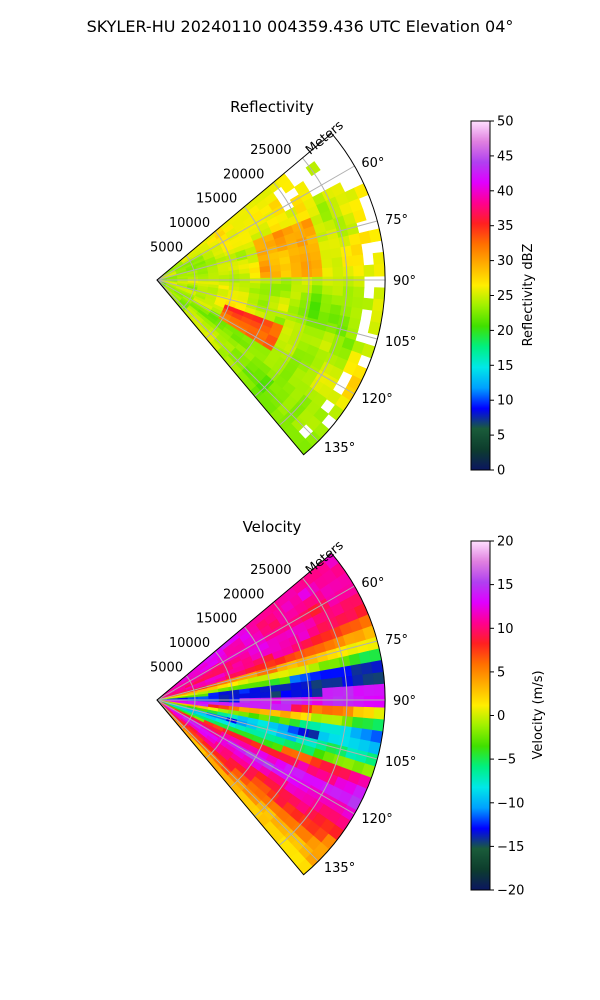 This screenshot has width=600, height=1000. I want to click on reflectivity-azimuth-ticks: 60° 75° 90° 105° 120° 135°, so click(370, 306).